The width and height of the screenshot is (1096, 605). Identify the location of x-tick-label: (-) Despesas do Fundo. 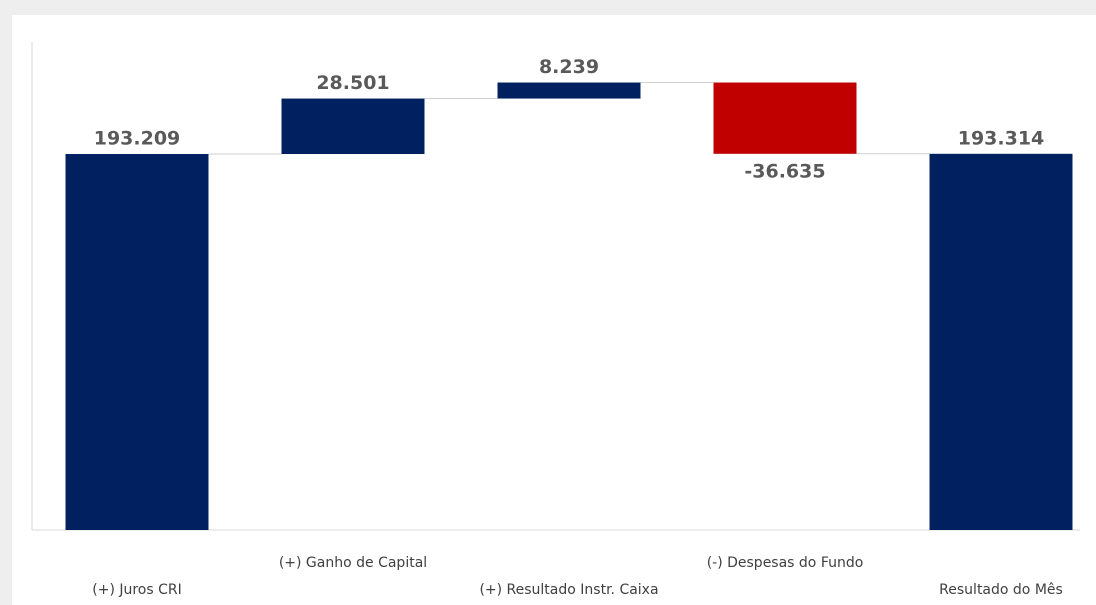
(785, 563).